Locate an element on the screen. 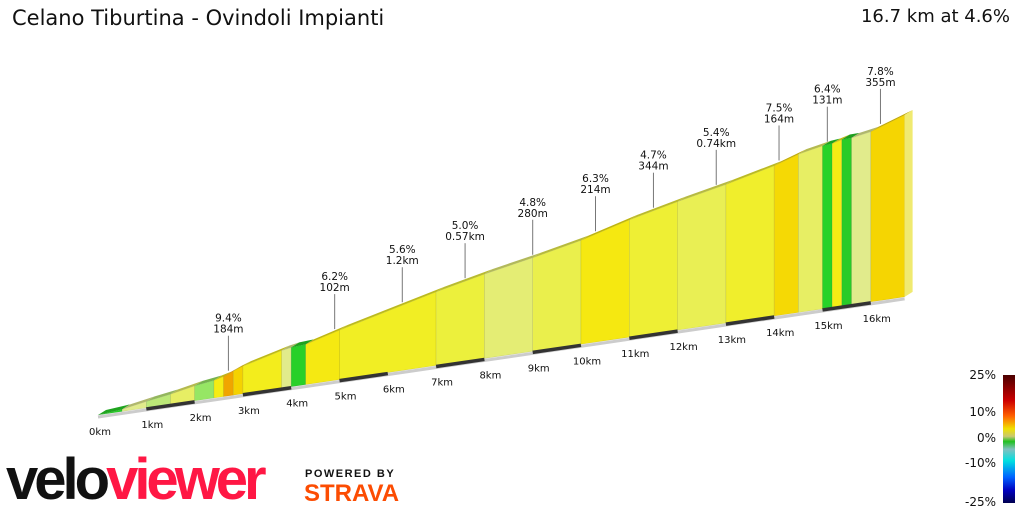 The image size is (1024, 512). profile-end-face is located at coordinates (908, 203).